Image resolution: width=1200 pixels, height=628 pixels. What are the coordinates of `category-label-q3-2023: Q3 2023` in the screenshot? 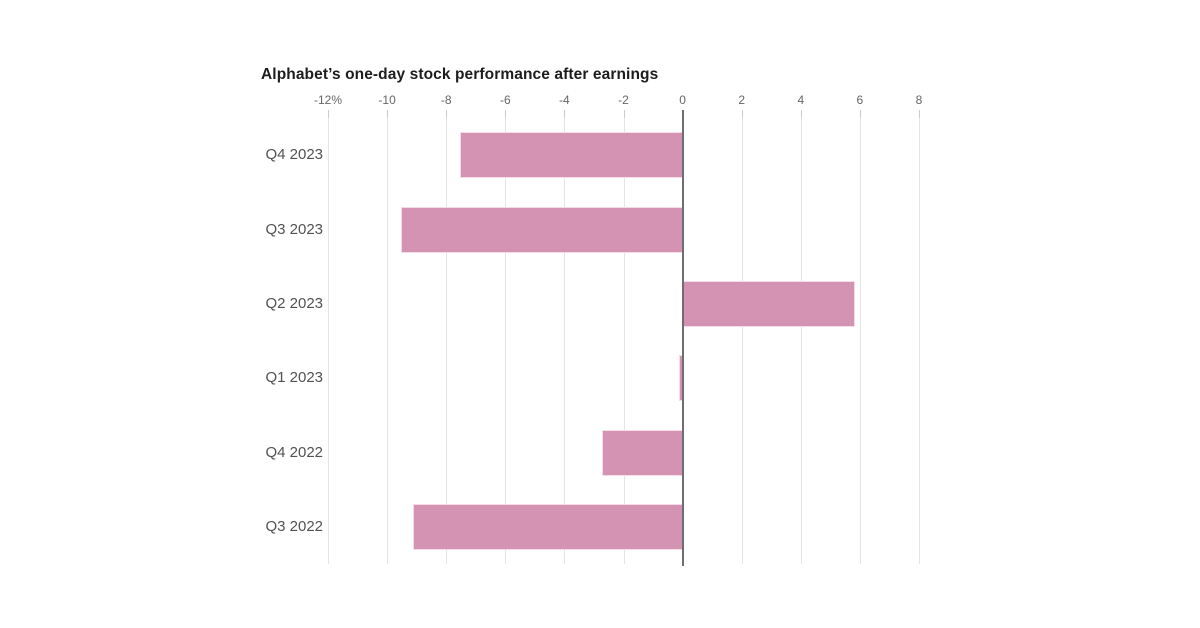 It's located at (294, 229).